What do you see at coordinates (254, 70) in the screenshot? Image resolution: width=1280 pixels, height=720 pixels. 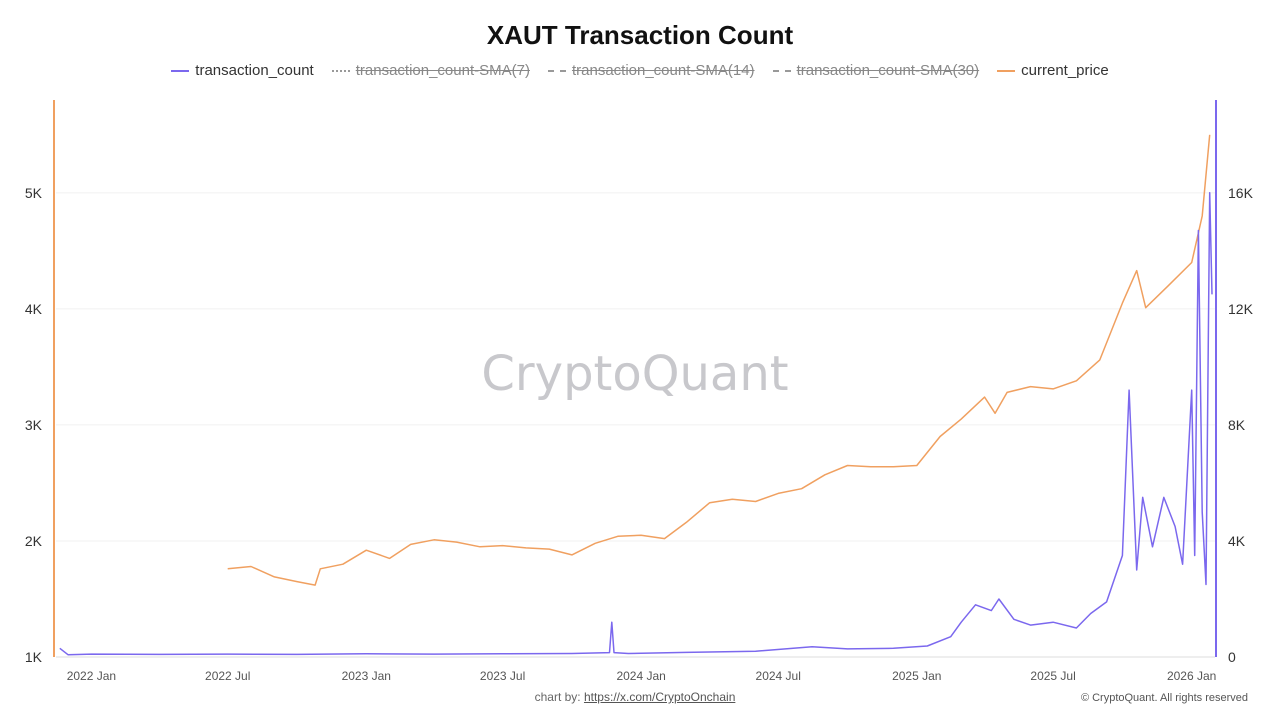 I see `legend-label: transaction_count` at bounding box center [254, 70].